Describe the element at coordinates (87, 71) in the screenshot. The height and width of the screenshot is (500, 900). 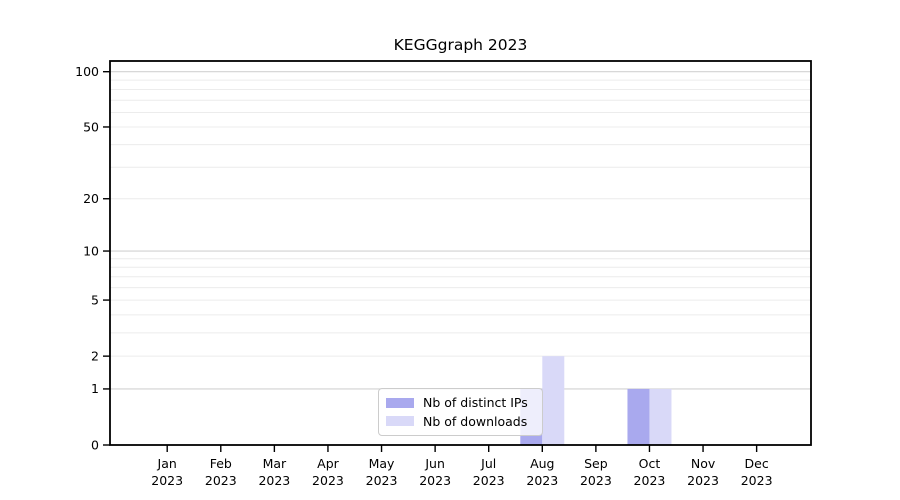
I see `y-tick-label: 100` at that location.